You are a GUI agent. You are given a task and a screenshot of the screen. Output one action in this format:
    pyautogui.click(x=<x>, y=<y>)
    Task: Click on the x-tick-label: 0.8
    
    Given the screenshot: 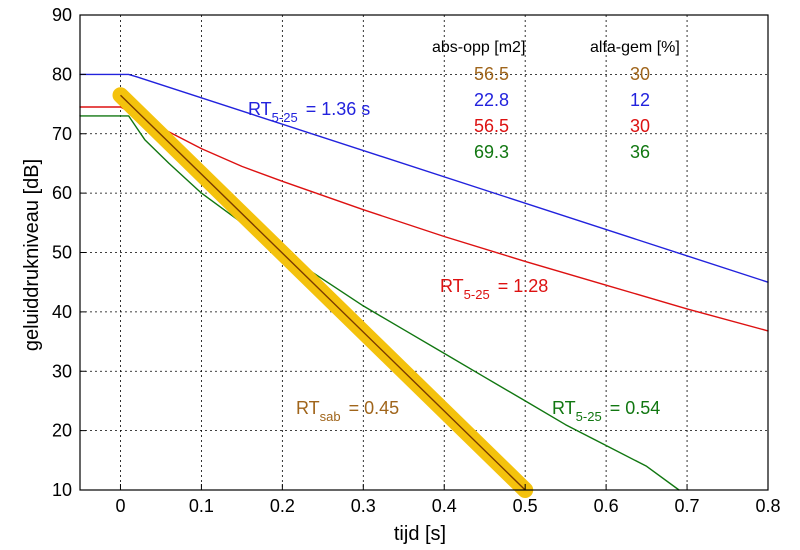 What is the action you would take?
    pyautogui.click(x=767, y=506)
    